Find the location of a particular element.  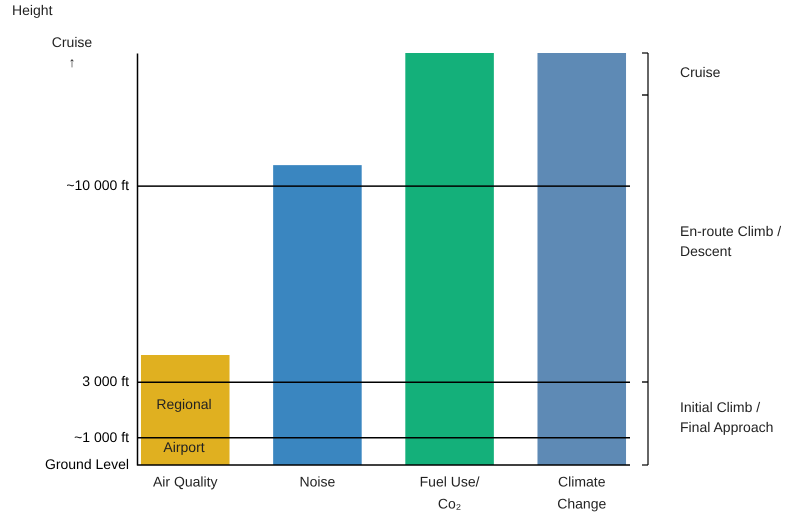

text: En-route Climb / Descent is located at coordinates (731, 241).